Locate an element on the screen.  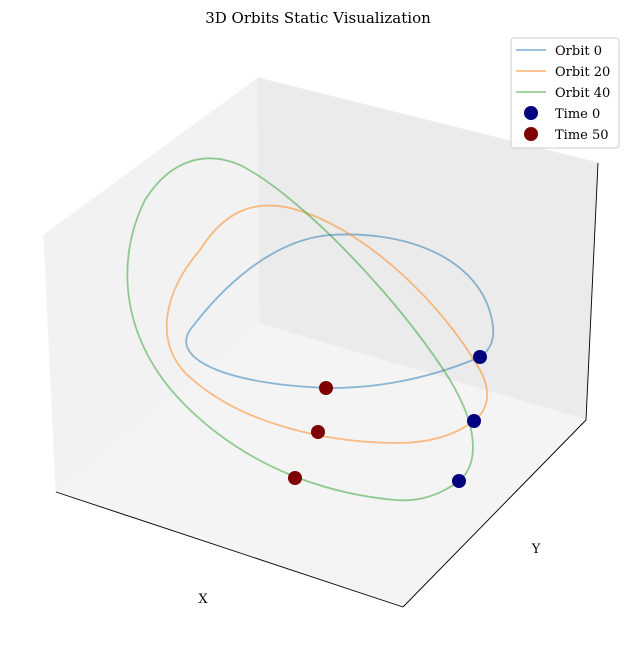
legend-label-time-0: Time 0 is located at coordinates (577, 114).